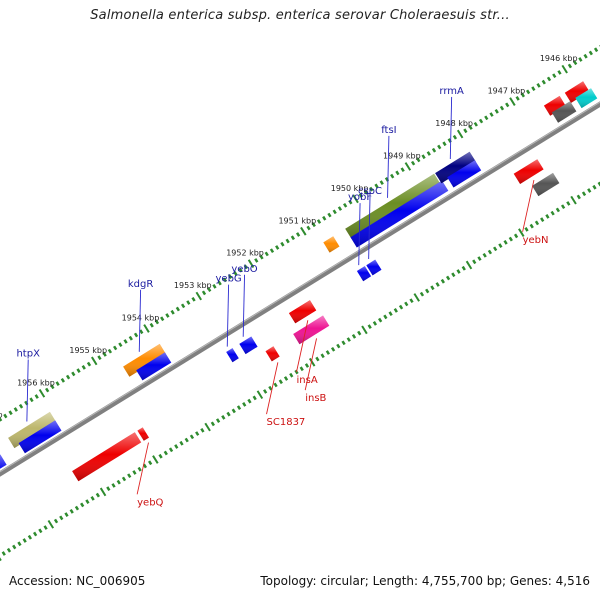 The height and width of the screenshot is (600, 600). What do you see at coordinates (245, 253) in the screenshot?
I see `tick-label: 1952 kbp` at bounding box center [245, 253].